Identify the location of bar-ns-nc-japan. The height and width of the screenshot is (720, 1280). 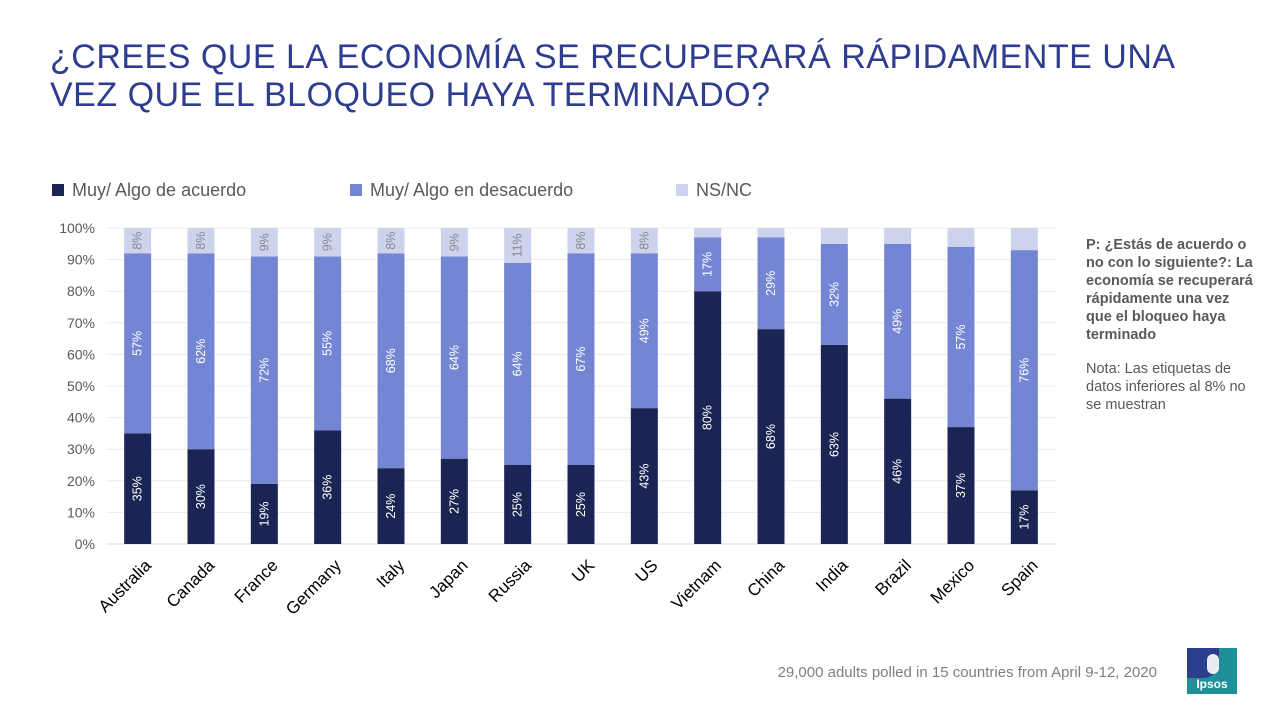
(454, 242).